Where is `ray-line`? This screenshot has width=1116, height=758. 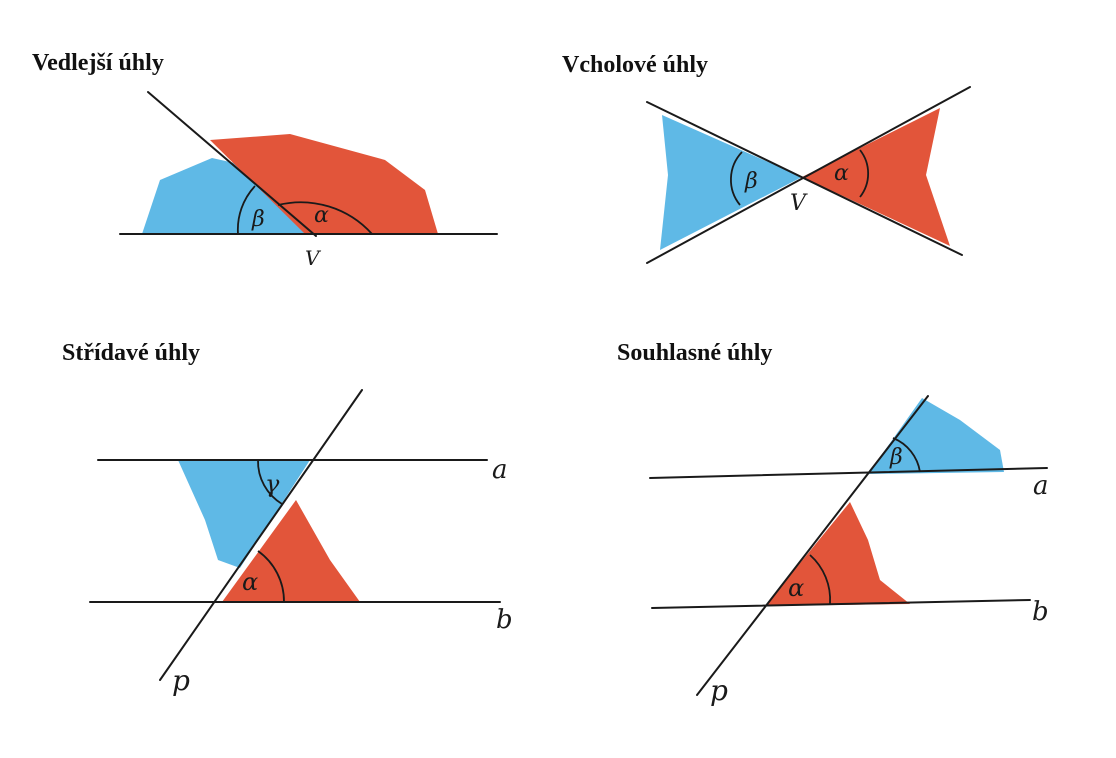 ray-line is located at coordinates (232, 164).